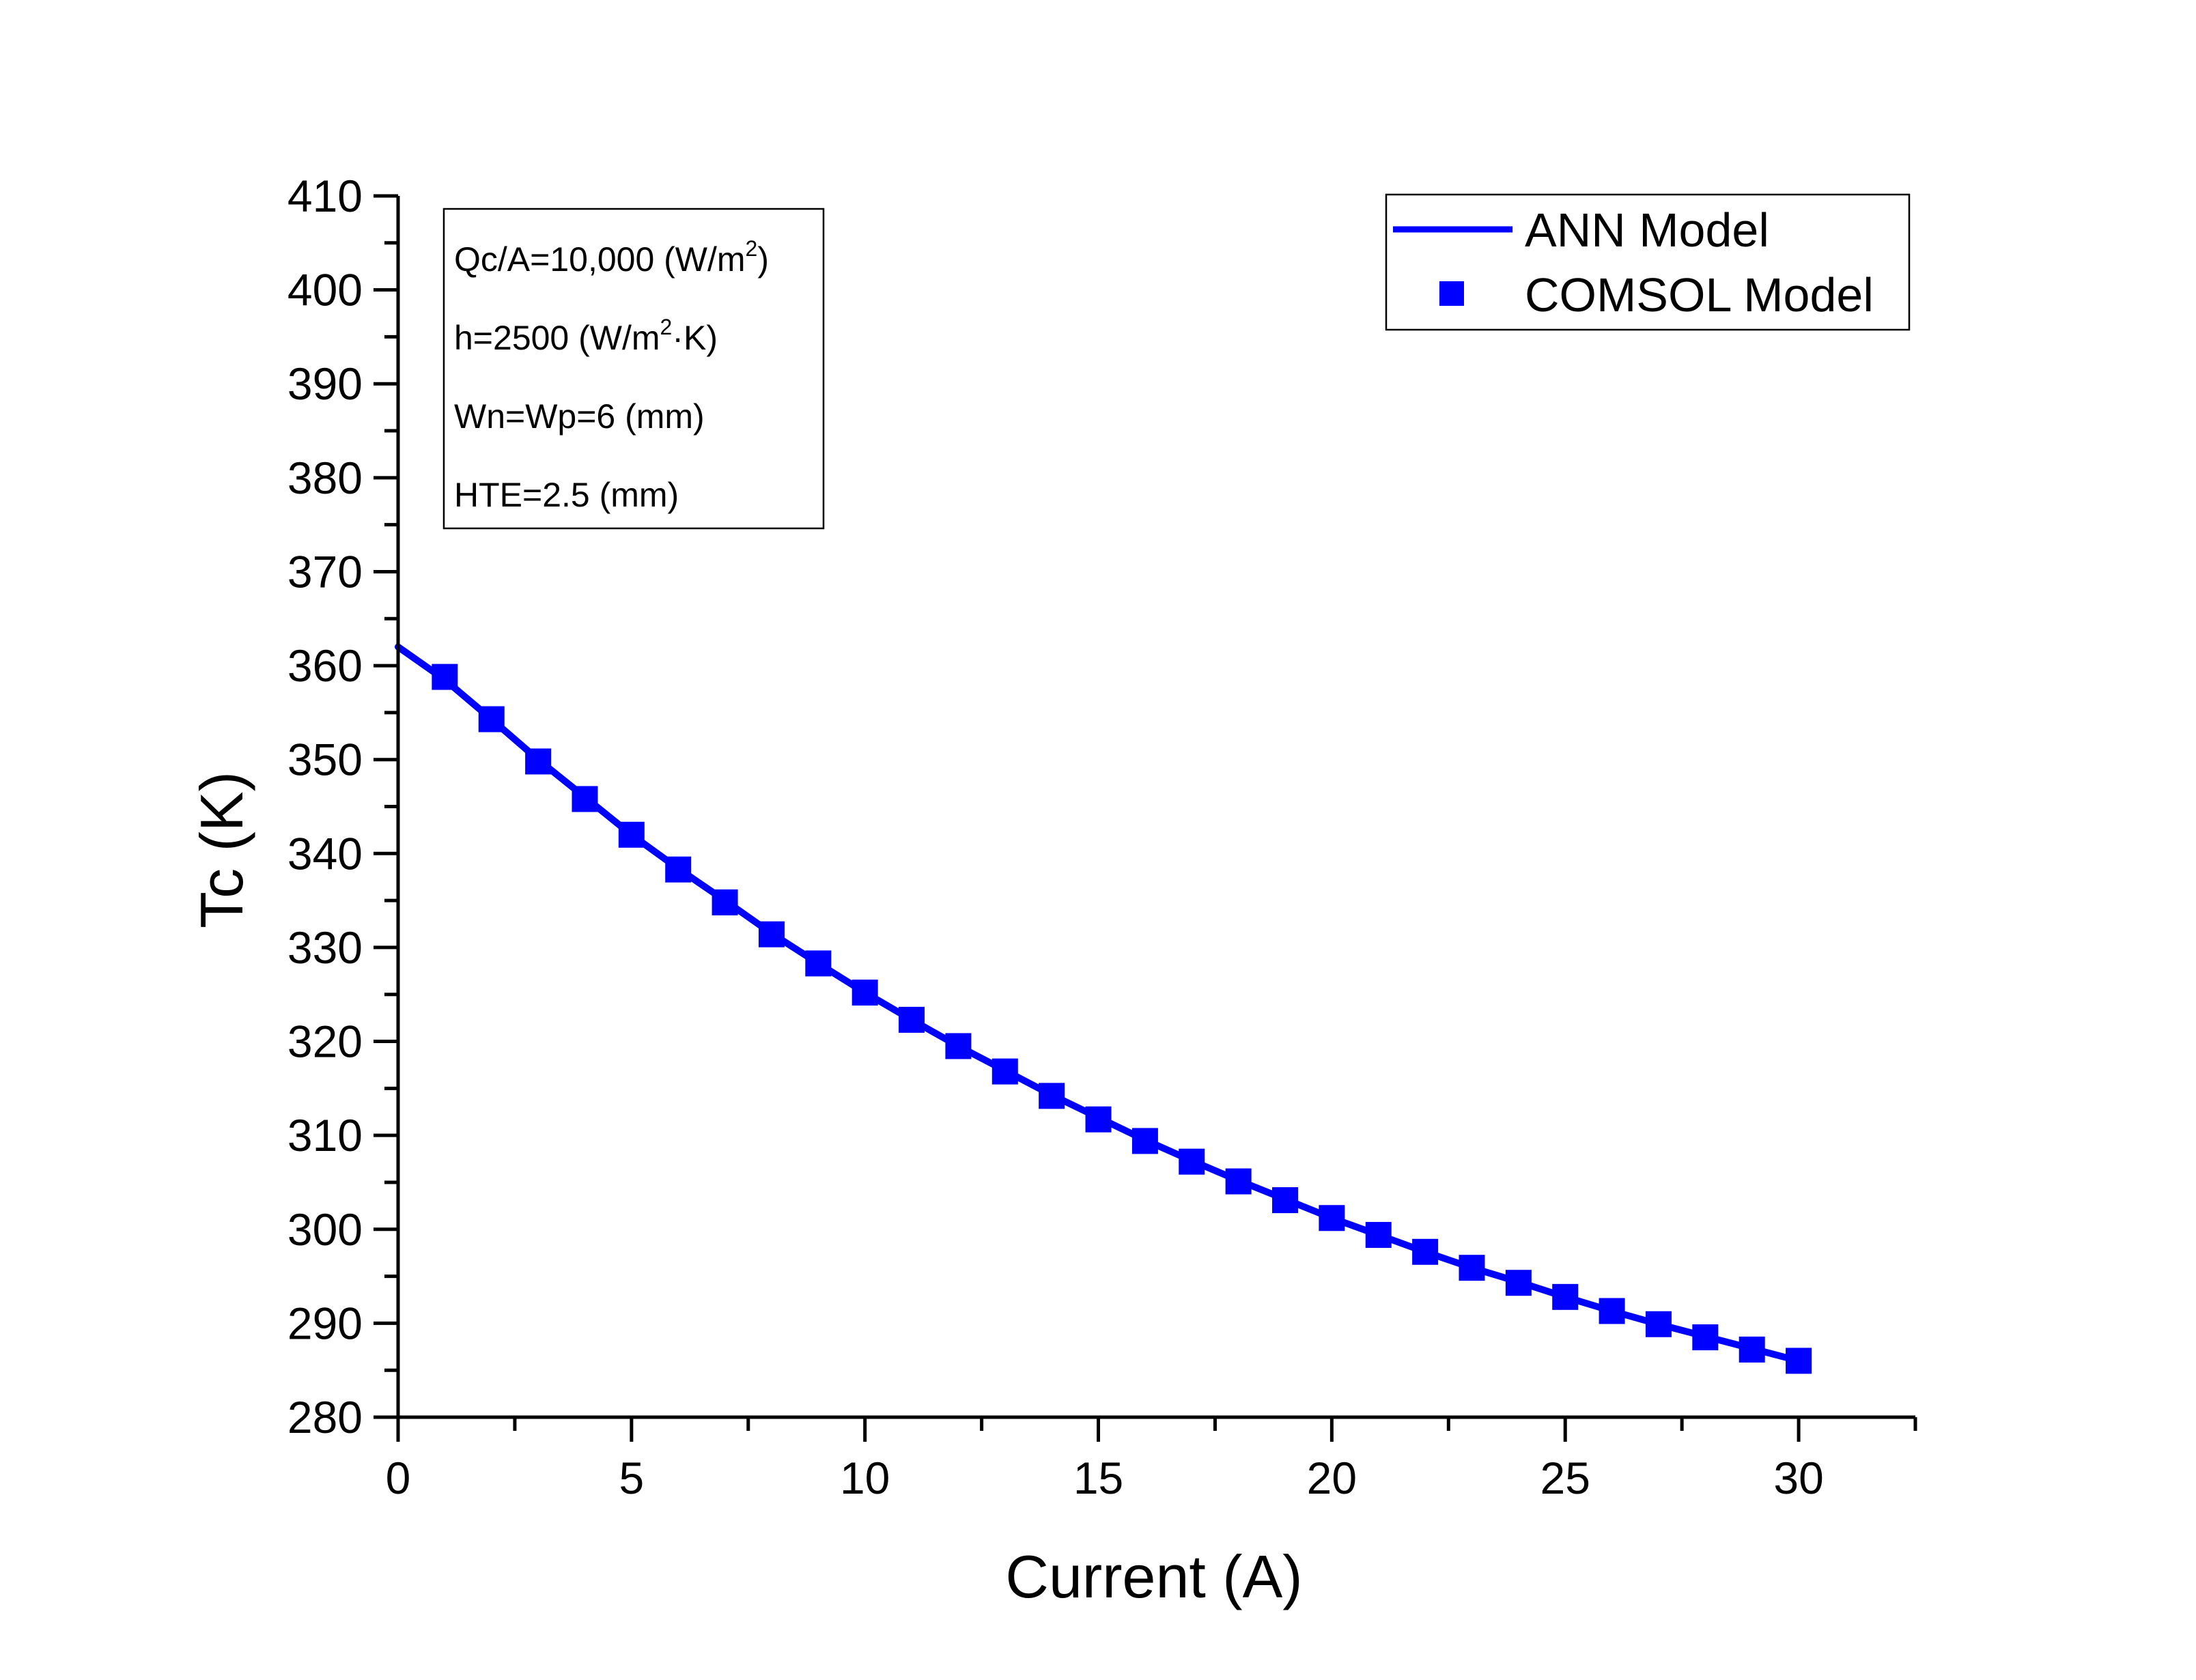 This screenshot has width=2196, height=1680. Describe the element at coordinates (325, 196) in the screenshot. I see `y-tick-label: 410` at that location.